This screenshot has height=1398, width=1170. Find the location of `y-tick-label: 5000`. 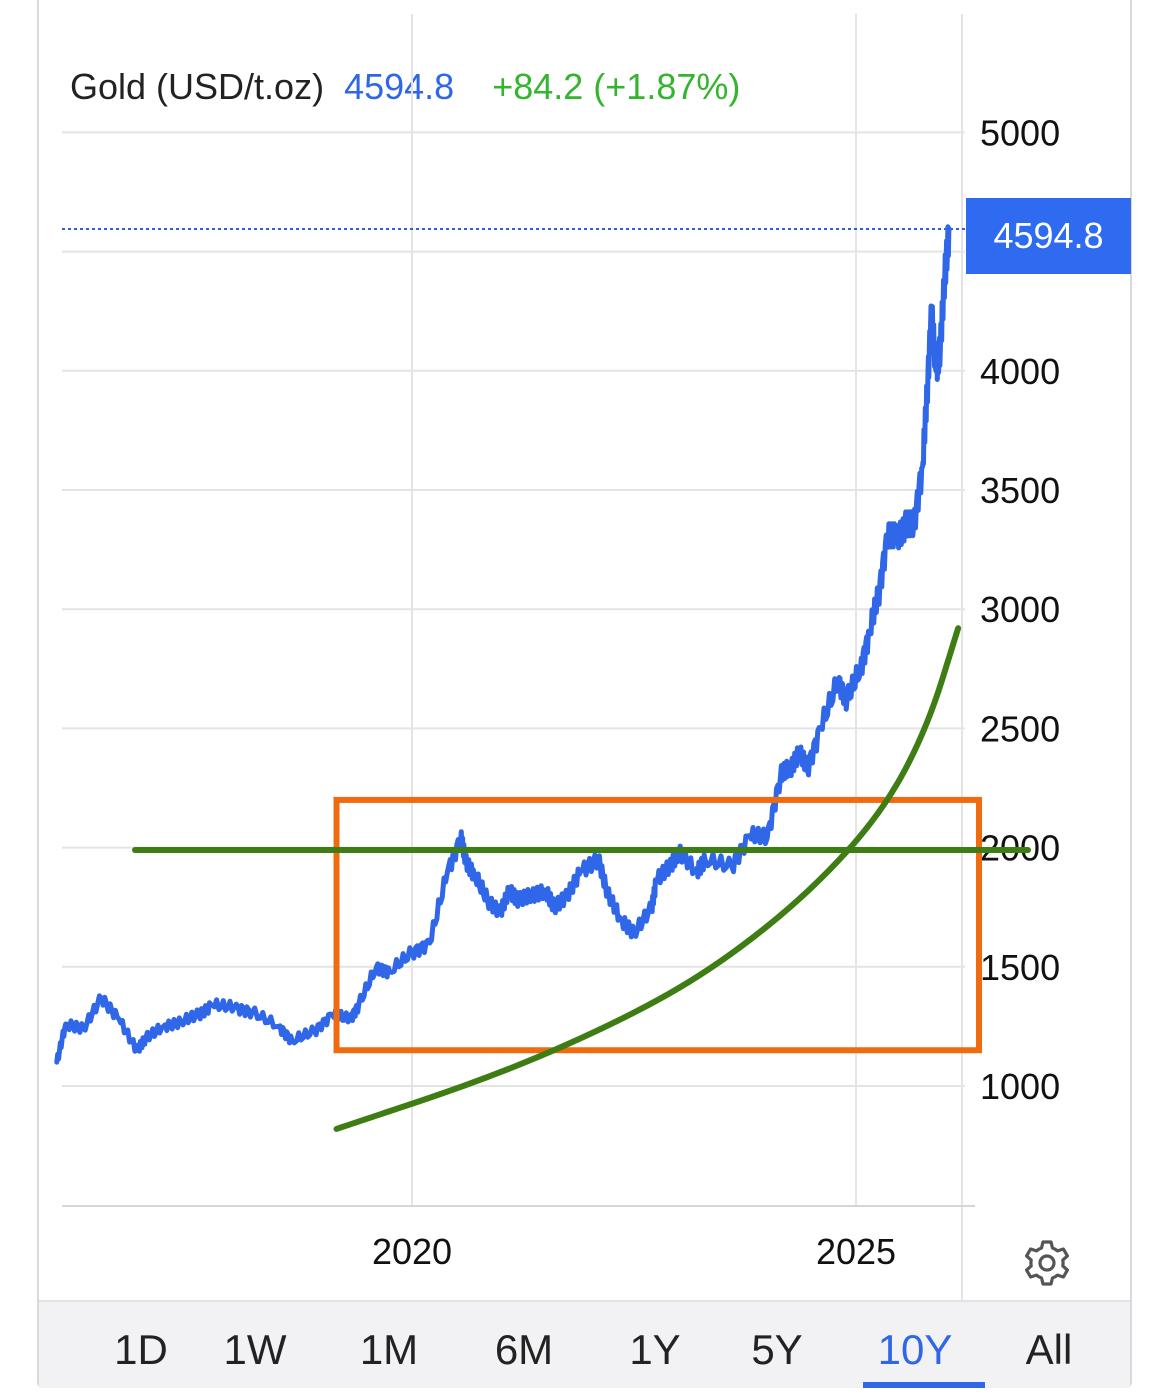

y-tick-label: 5000 is located at coordinates (1020, 132).